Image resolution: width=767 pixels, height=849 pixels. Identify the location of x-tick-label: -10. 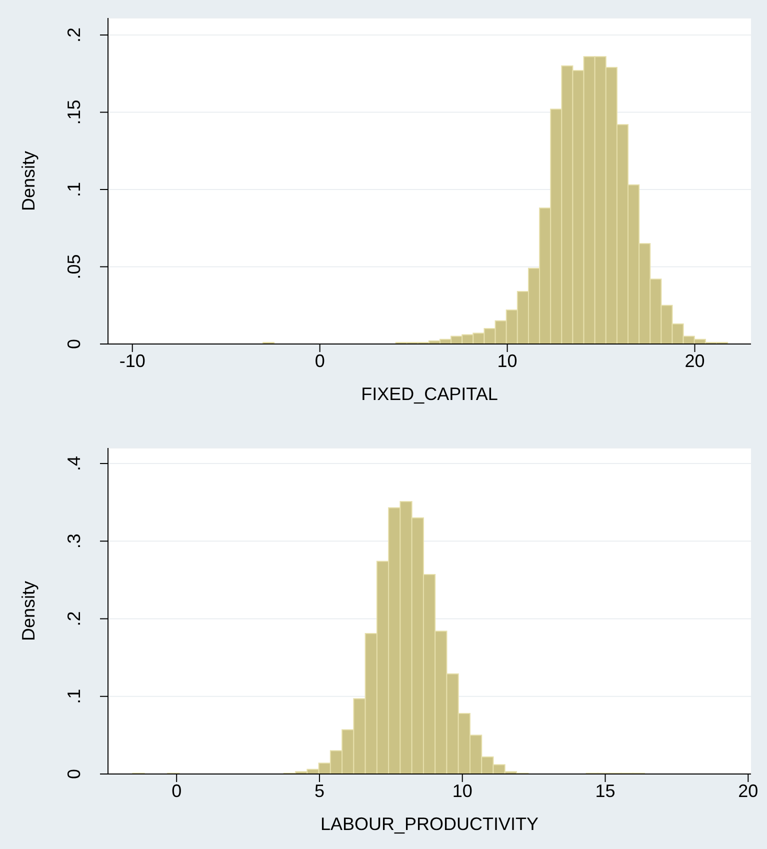
(132, 360).